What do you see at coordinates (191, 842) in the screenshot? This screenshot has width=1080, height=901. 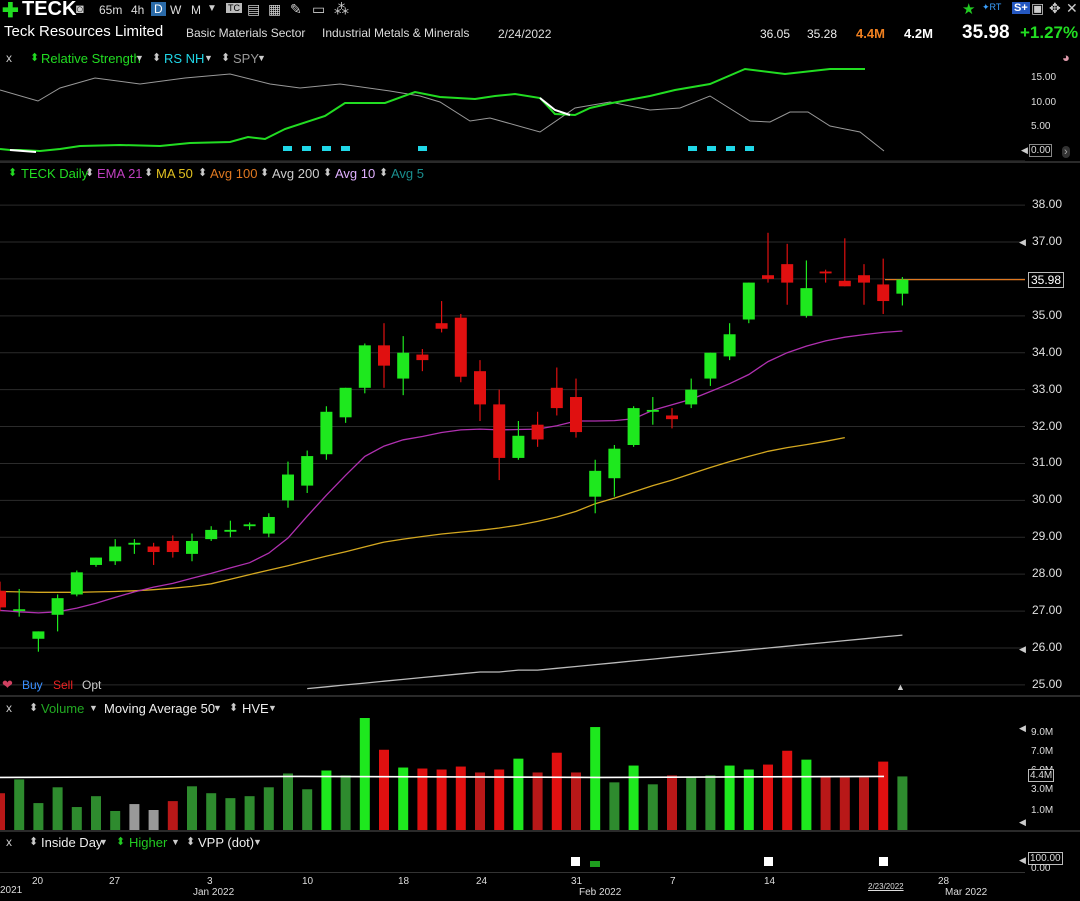 I see `vpp-sort-icon: ⬍` at bounding box center [191, 842].